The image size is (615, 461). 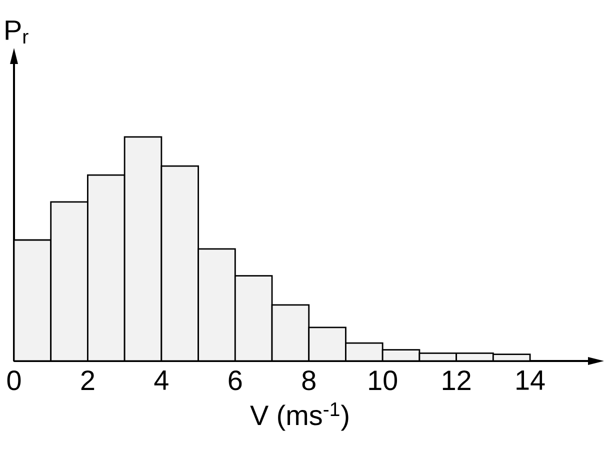 I want to click on x-tick-label: 0, so click(x=14, y=380).